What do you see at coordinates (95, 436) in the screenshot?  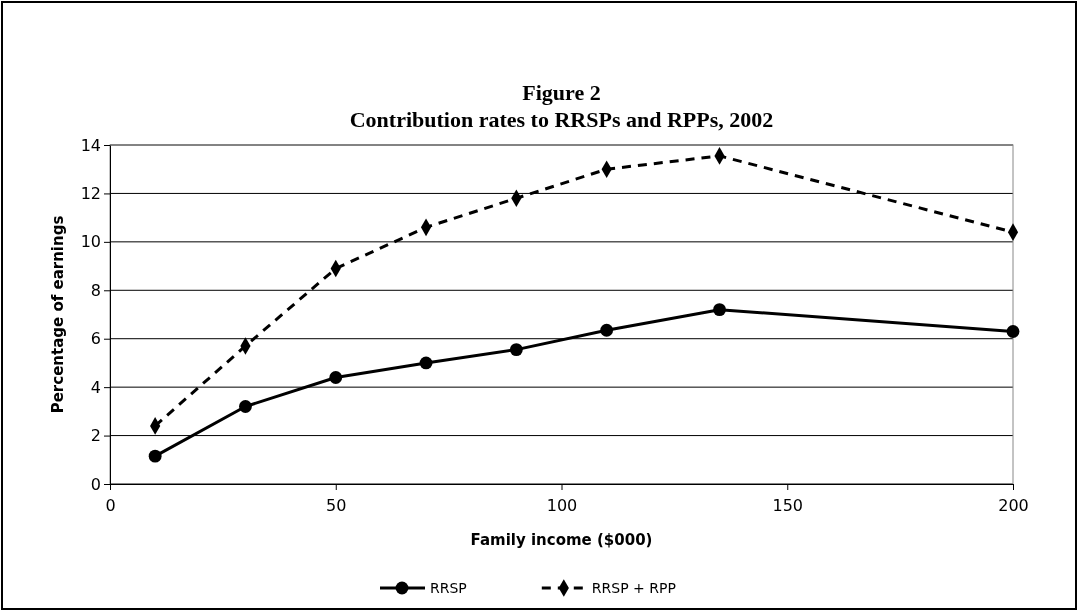 I see `y-tick-label: 2` at bounding box center [95, 436].